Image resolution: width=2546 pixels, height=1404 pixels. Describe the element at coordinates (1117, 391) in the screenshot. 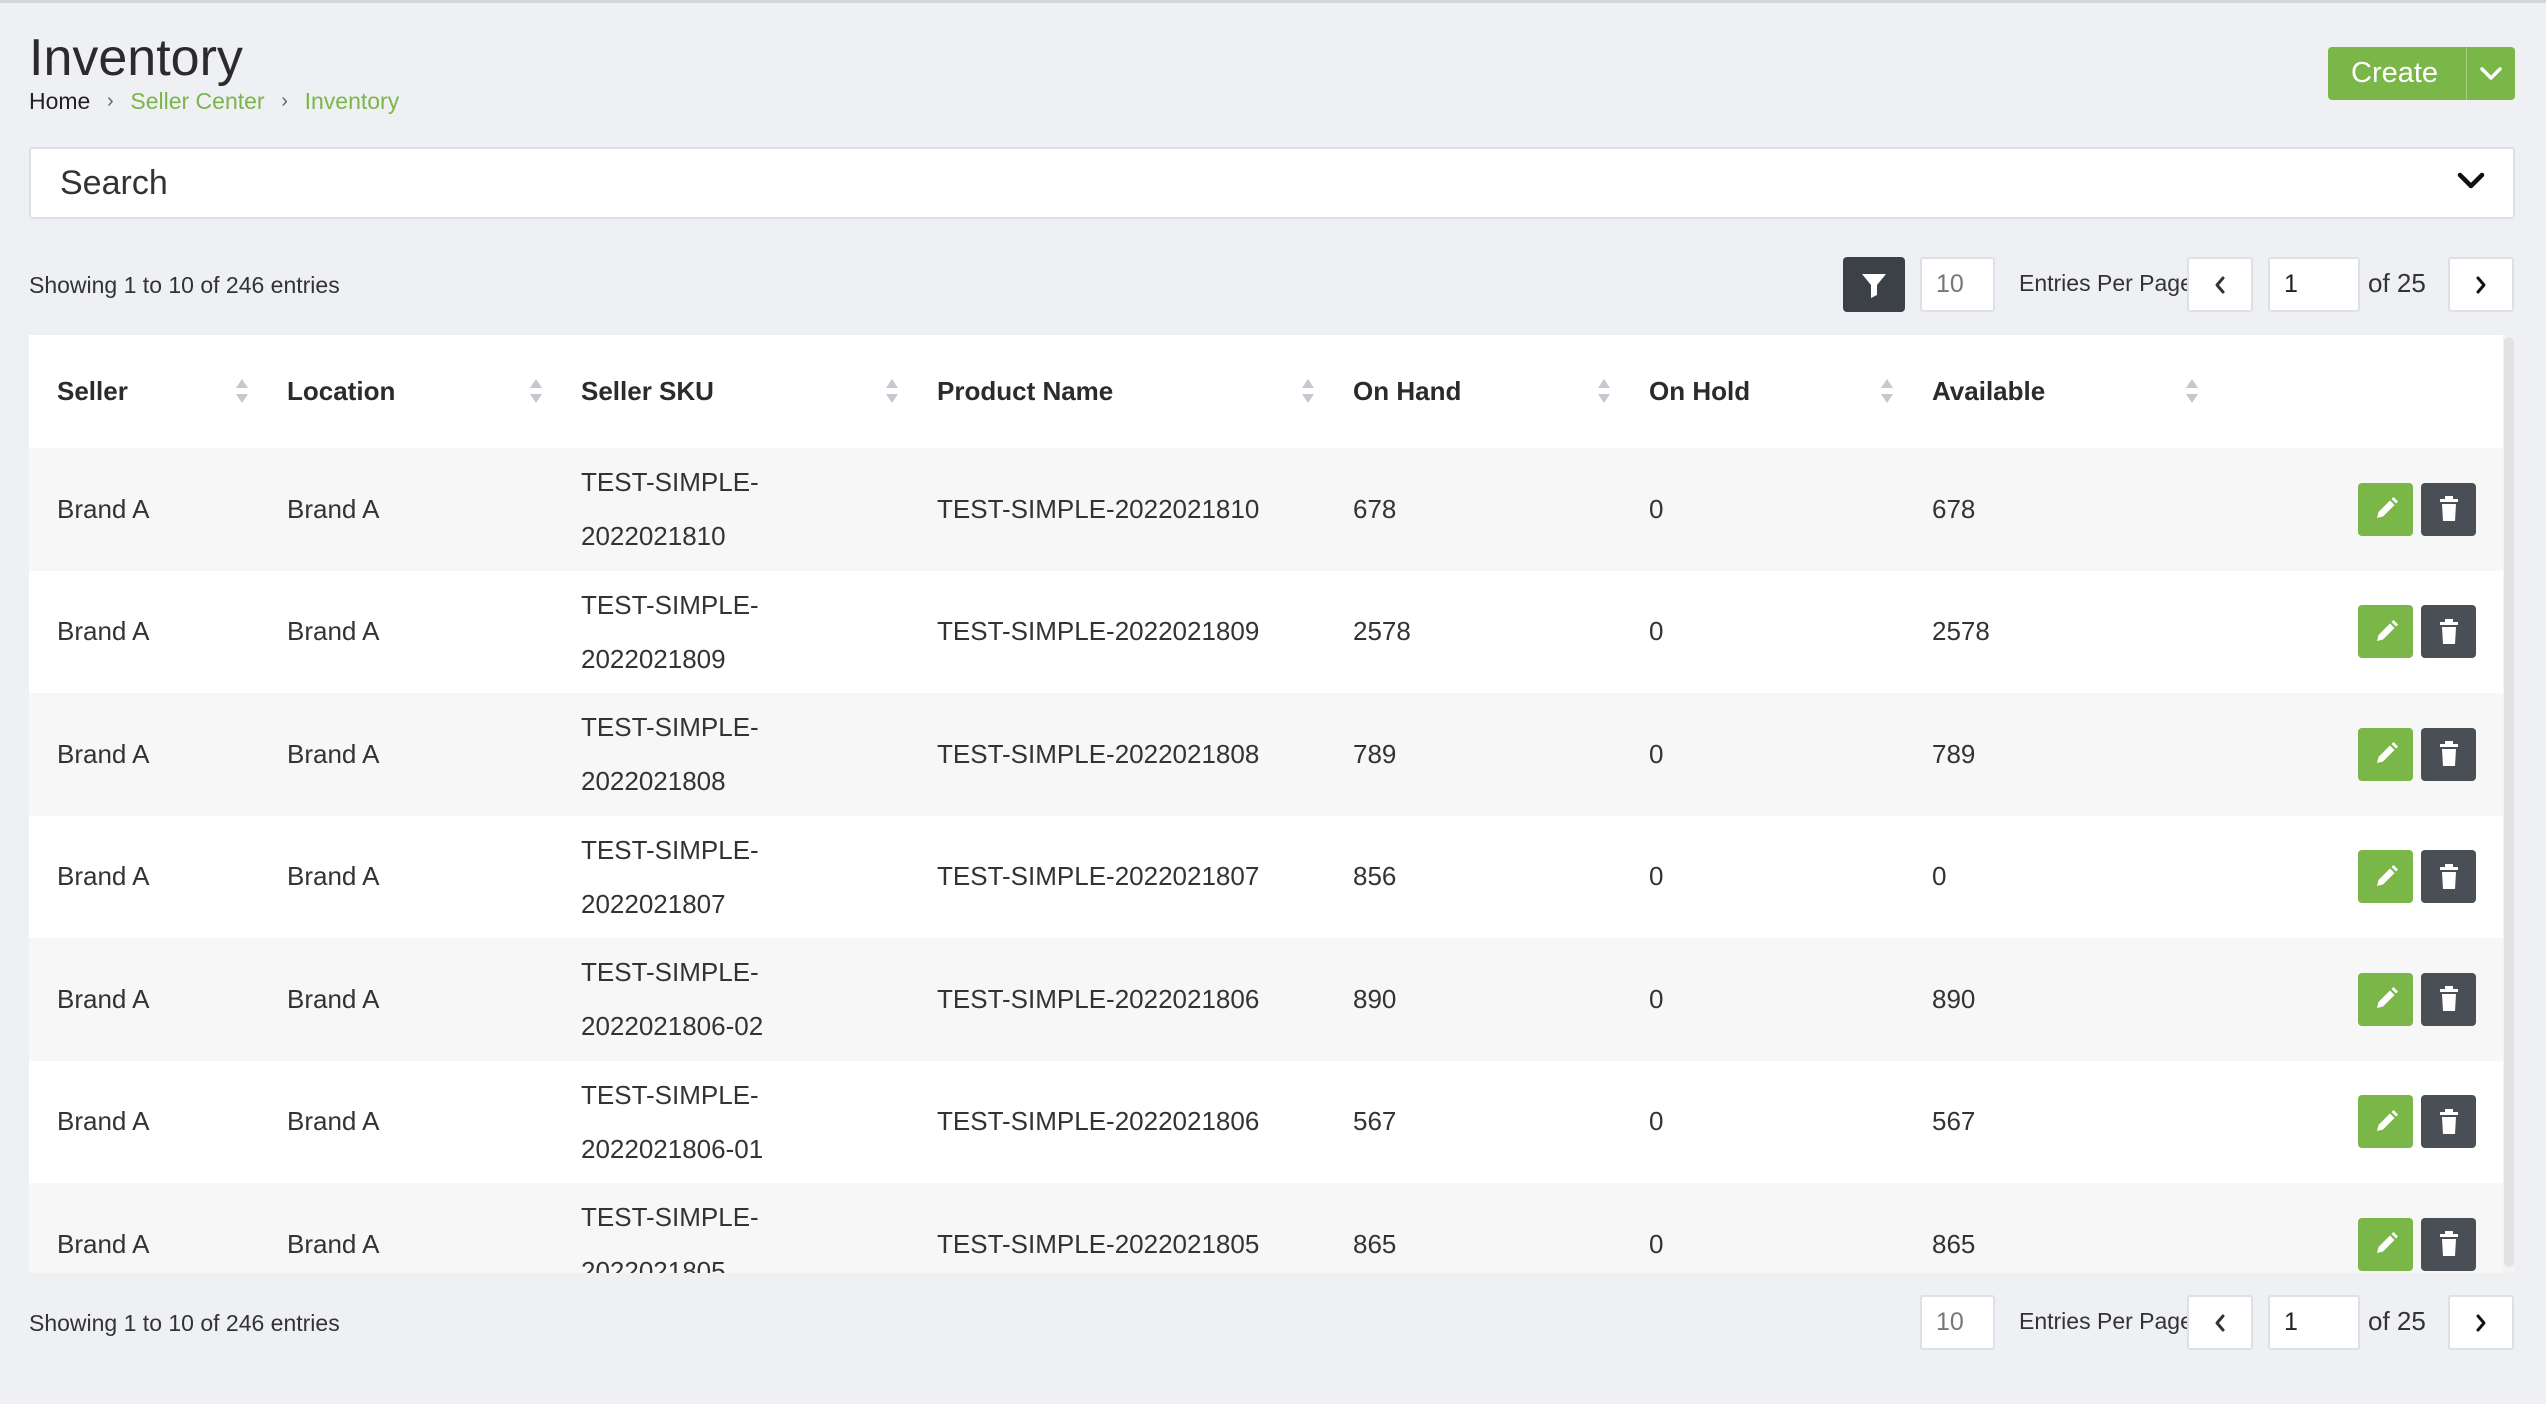

I see `column-header-product-name: Product Name` at that location.